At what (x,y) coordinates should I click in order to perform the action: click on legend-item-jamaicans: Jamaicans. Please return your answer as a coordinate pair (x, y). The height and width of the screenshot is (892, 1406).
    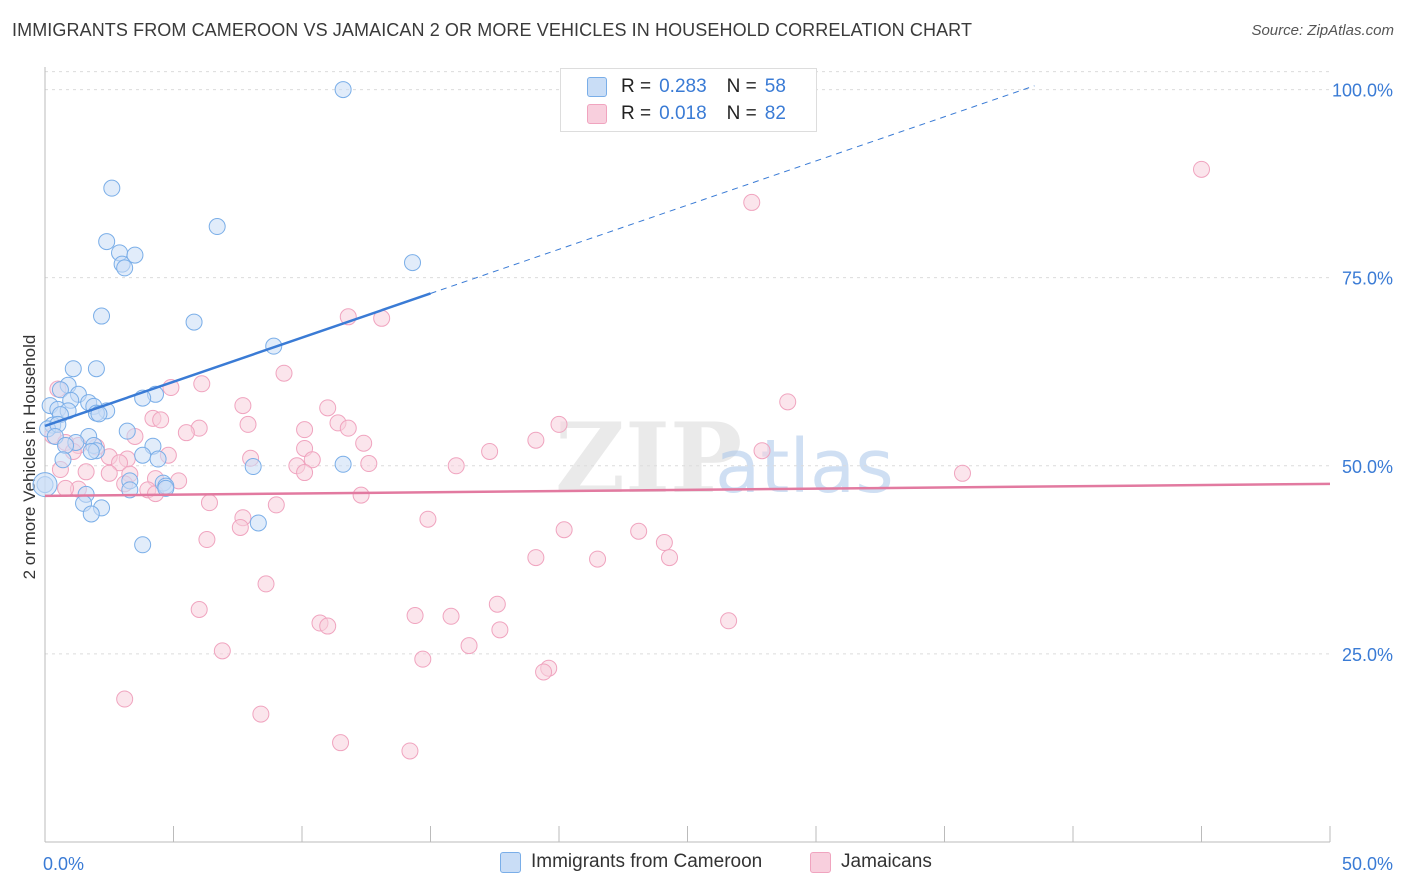
    Looking at the image, I should click on (871, 862).